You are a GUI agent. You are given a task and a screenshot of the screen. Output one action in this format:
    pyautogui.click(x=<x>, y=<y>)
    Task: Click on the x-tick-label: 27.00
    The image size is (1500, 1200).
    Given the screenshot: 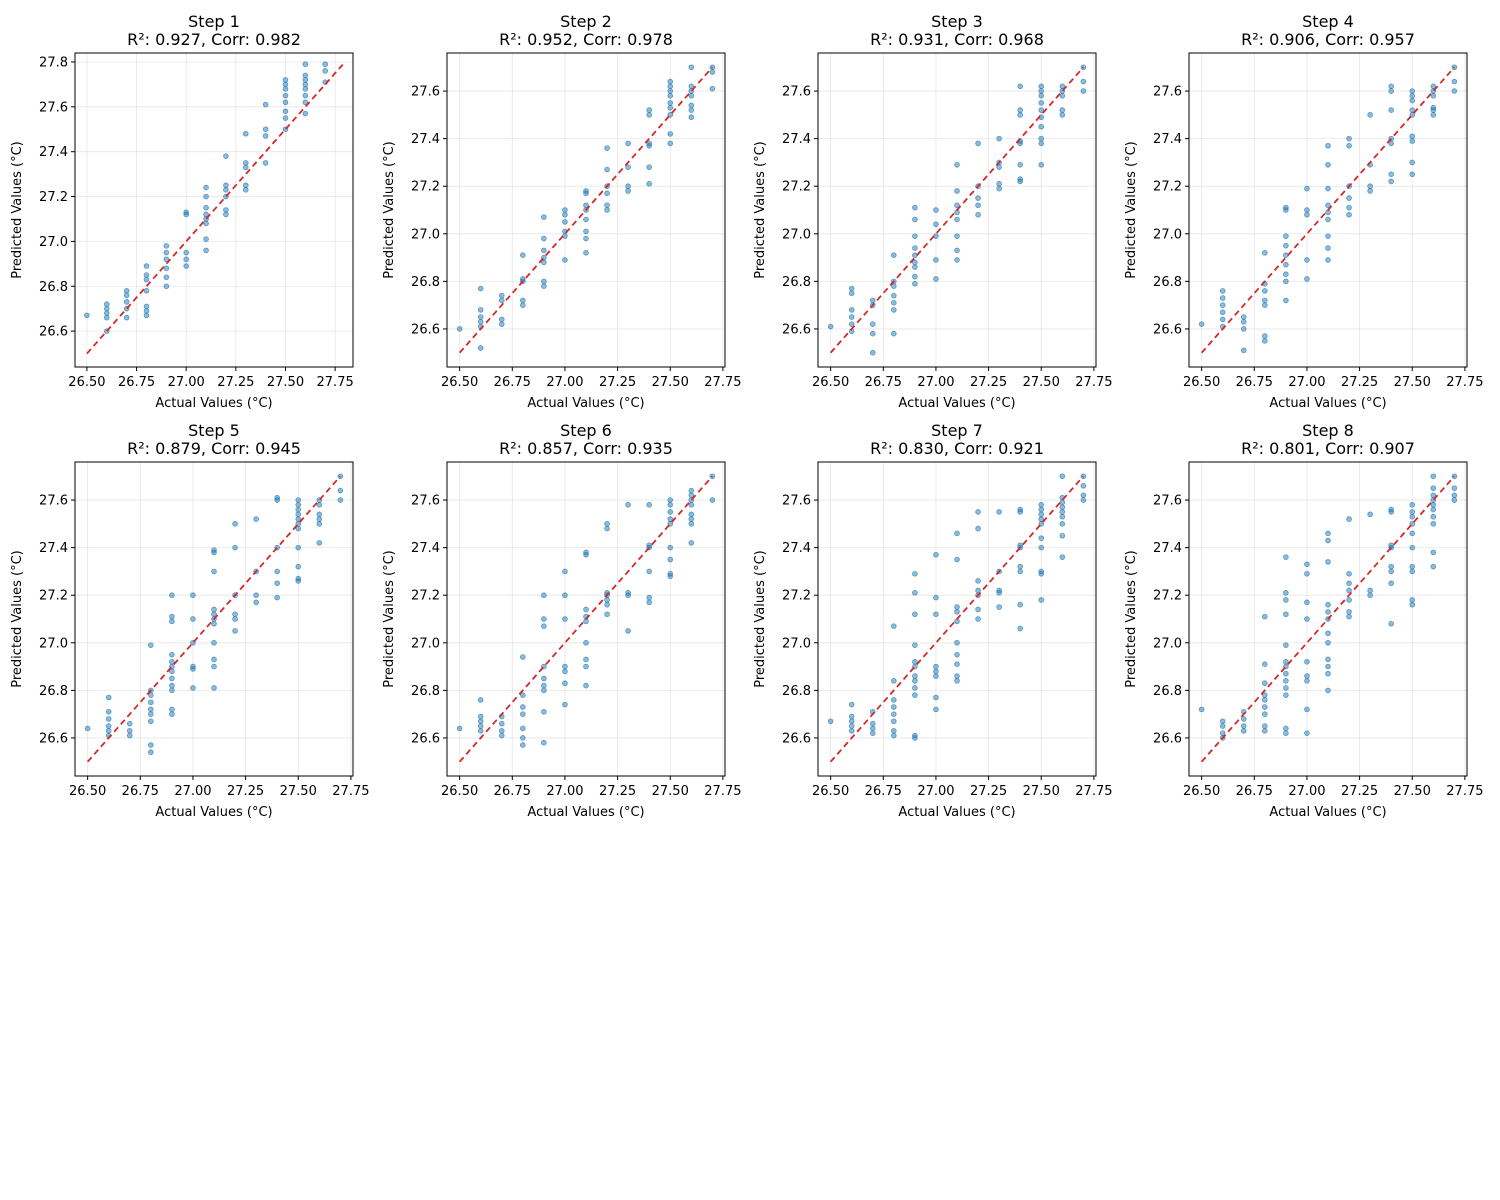 What is the action you would take?
    pyautogui.click(x=192, y=791)
    